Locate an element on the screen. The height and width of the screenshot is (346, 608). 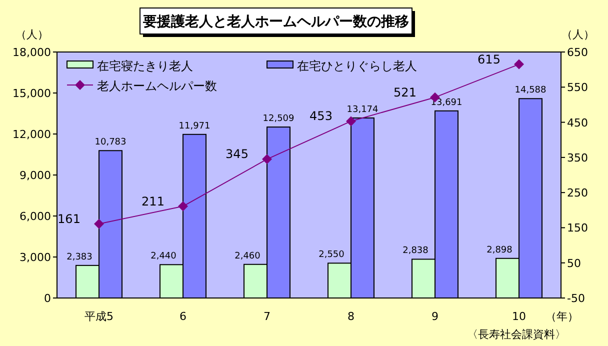
legend-label: 在宅ひとりぐらし老人 is located at coordinates (357, 66).